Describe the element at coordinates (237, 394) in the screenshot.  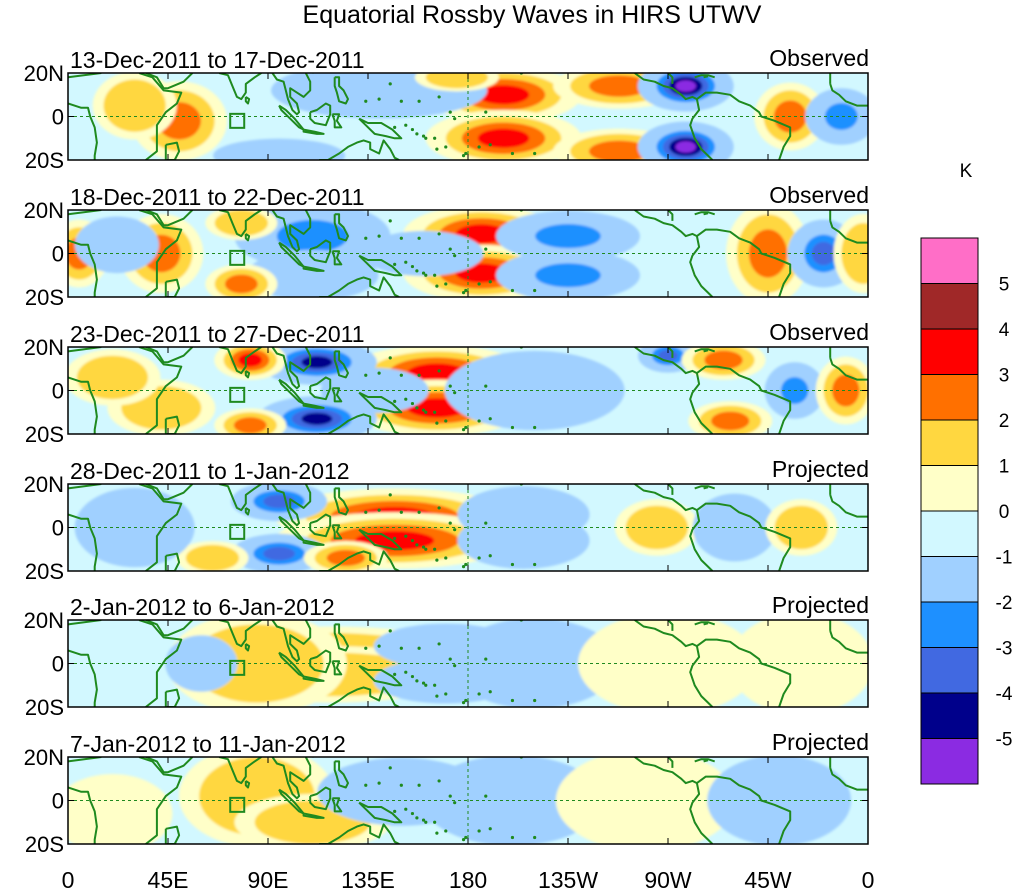
I see `reference-box` at that location.